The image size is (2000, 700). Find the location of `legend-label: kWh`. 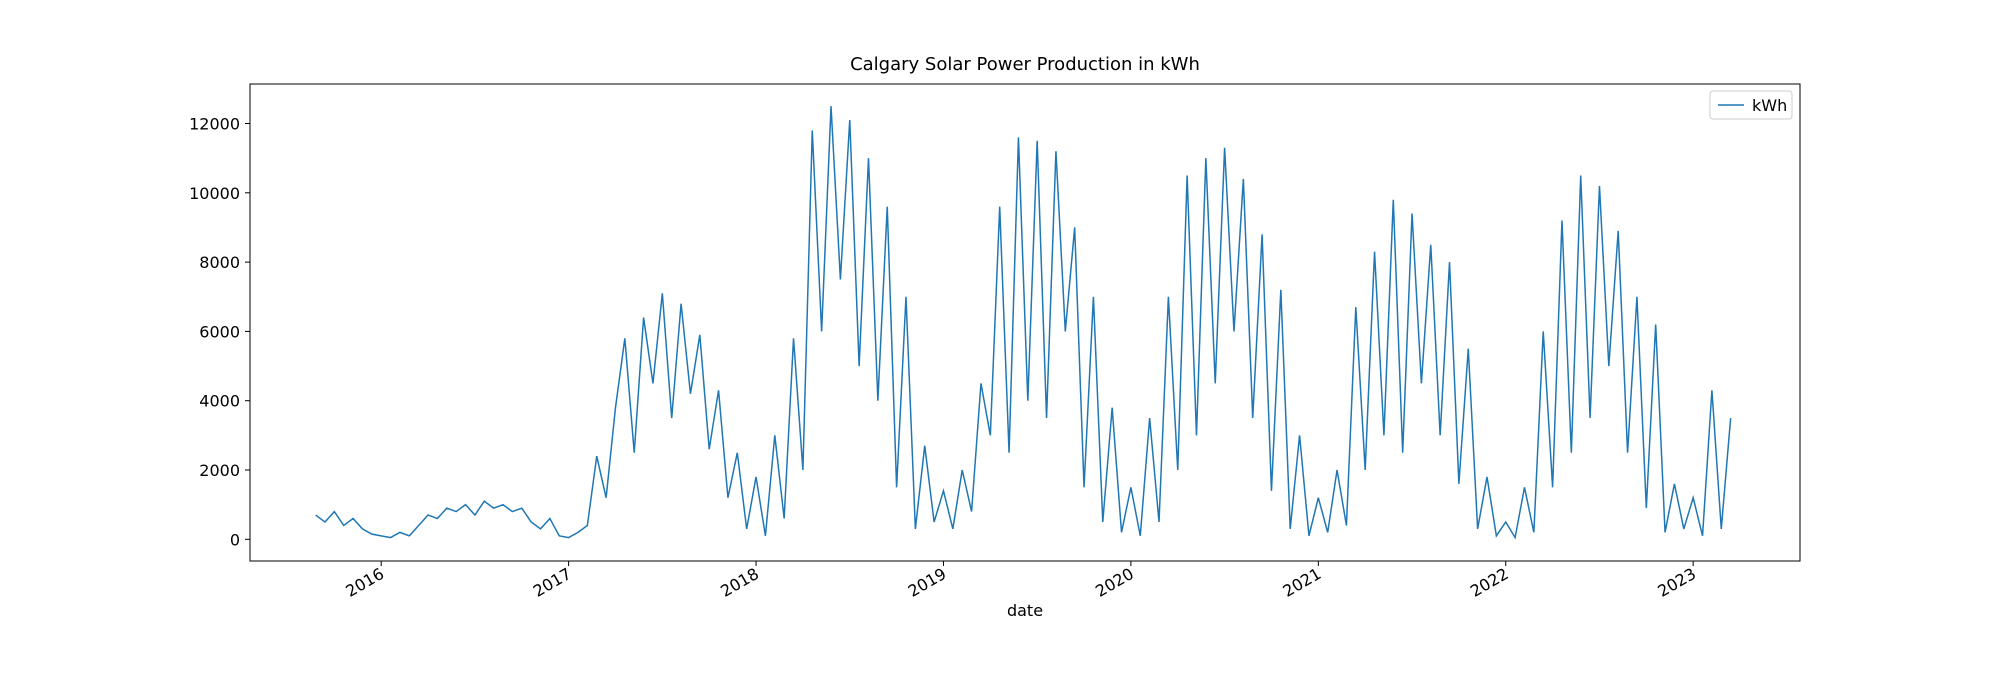

legend-label: kWh is located at coordinates (1769, 105).